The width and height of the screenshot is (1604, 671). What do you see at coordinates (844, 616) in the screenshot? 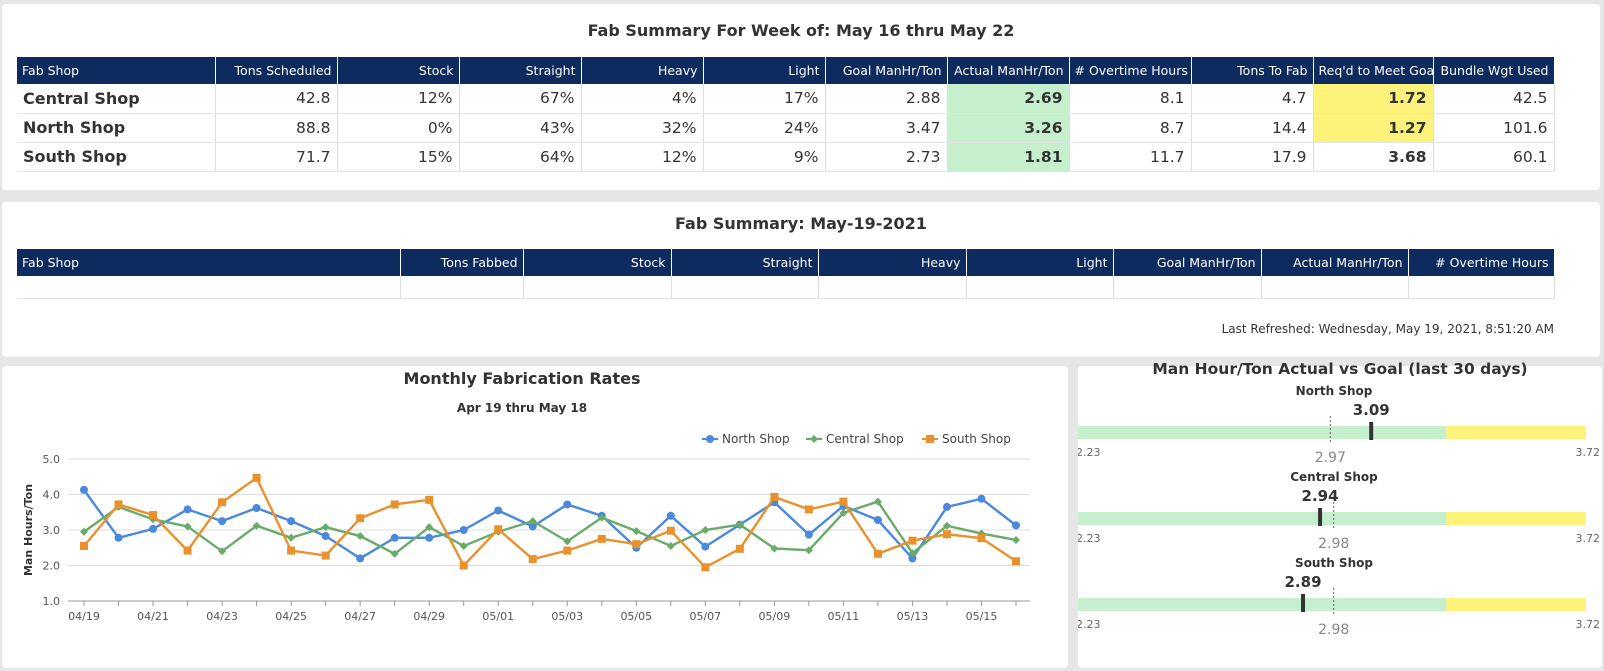
I see `x-tick-label: 05/11` at bounding box center [844, 616].